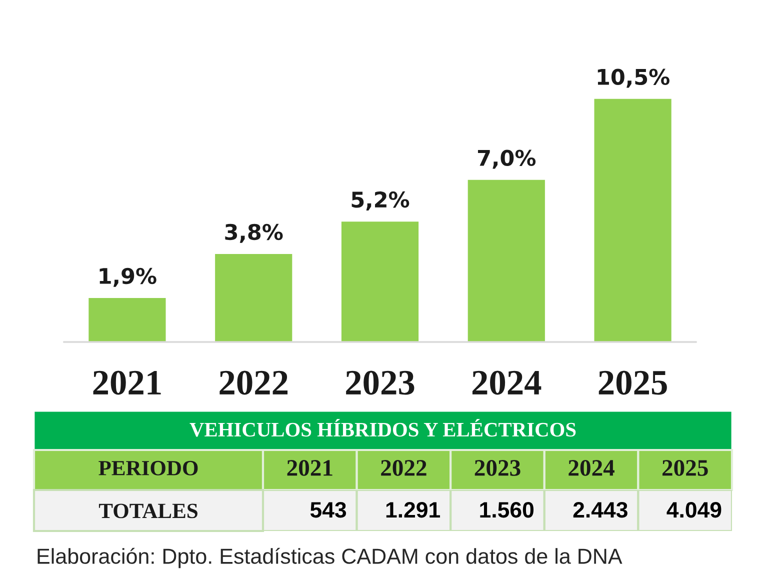 This screenshot has width=770, height=584. I want to click on y-tick-label: TOTALES, so click(148, 511).